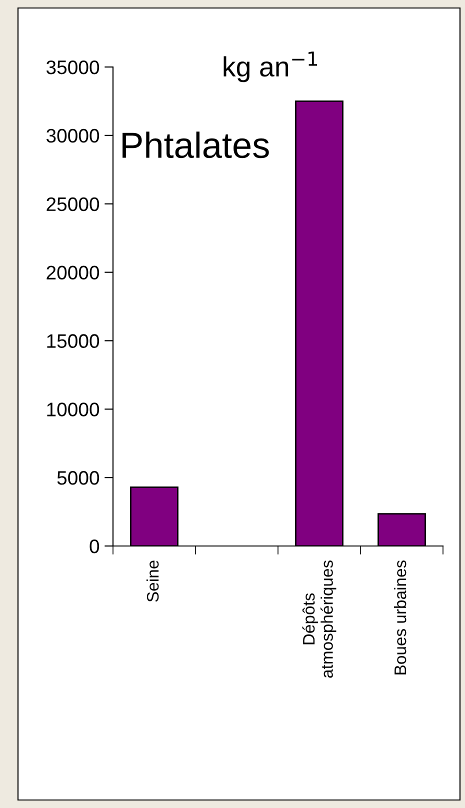 The width and height of the screenshot is (465, 808). Describe the element at coordinates (400, 617) in the screenshot. I see `x-tick-label: Boues urbaines` at that location.